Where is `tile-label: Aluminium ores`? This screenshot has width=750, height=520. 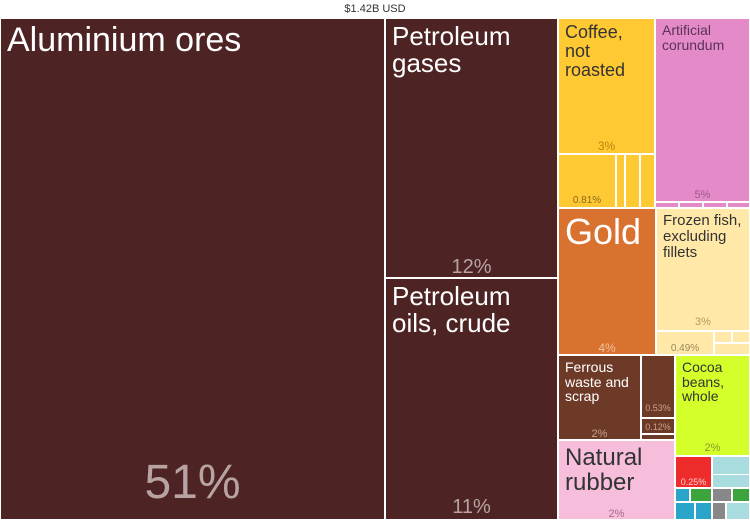 tile-label: Aluminium ores is located at coordinates (124, 40).